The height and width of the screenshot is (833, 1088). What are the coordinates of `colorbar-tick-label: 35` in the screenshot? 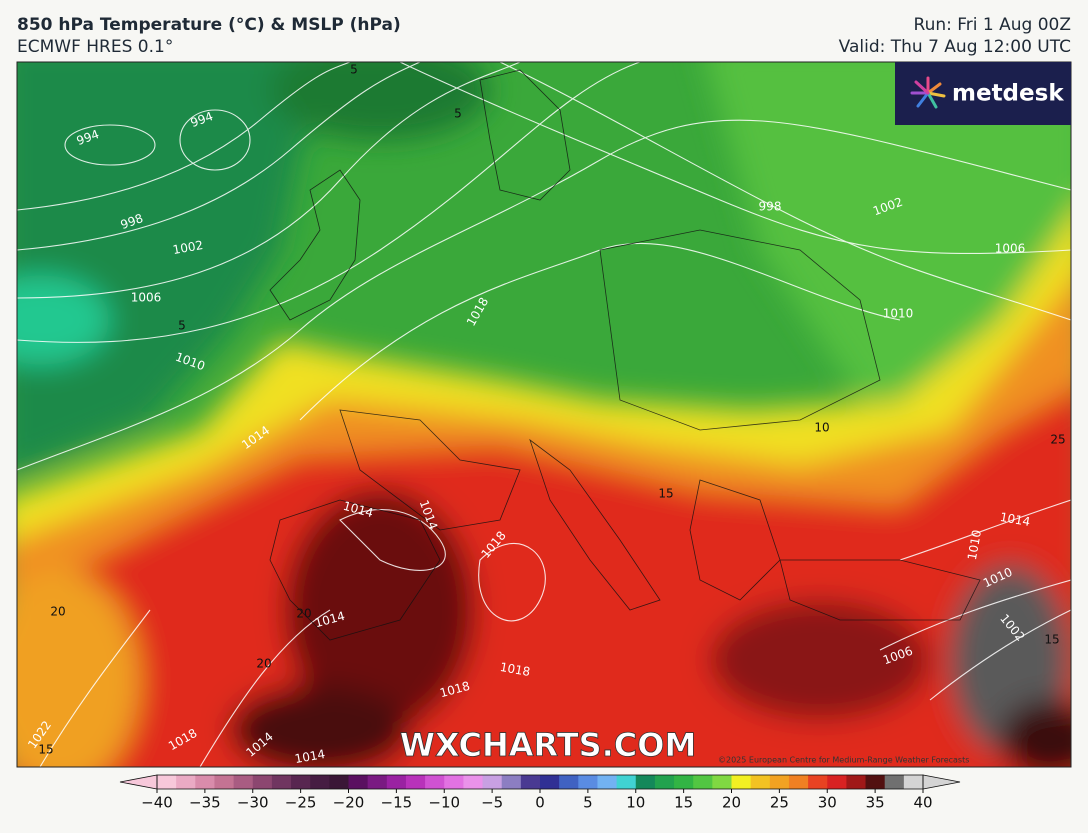 It's located at (875, 803).